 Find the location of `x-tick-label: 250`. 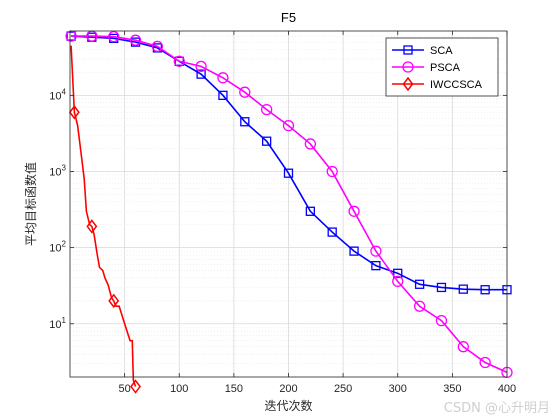

x-tick-label: 250 is located at coordinates (343, 389).